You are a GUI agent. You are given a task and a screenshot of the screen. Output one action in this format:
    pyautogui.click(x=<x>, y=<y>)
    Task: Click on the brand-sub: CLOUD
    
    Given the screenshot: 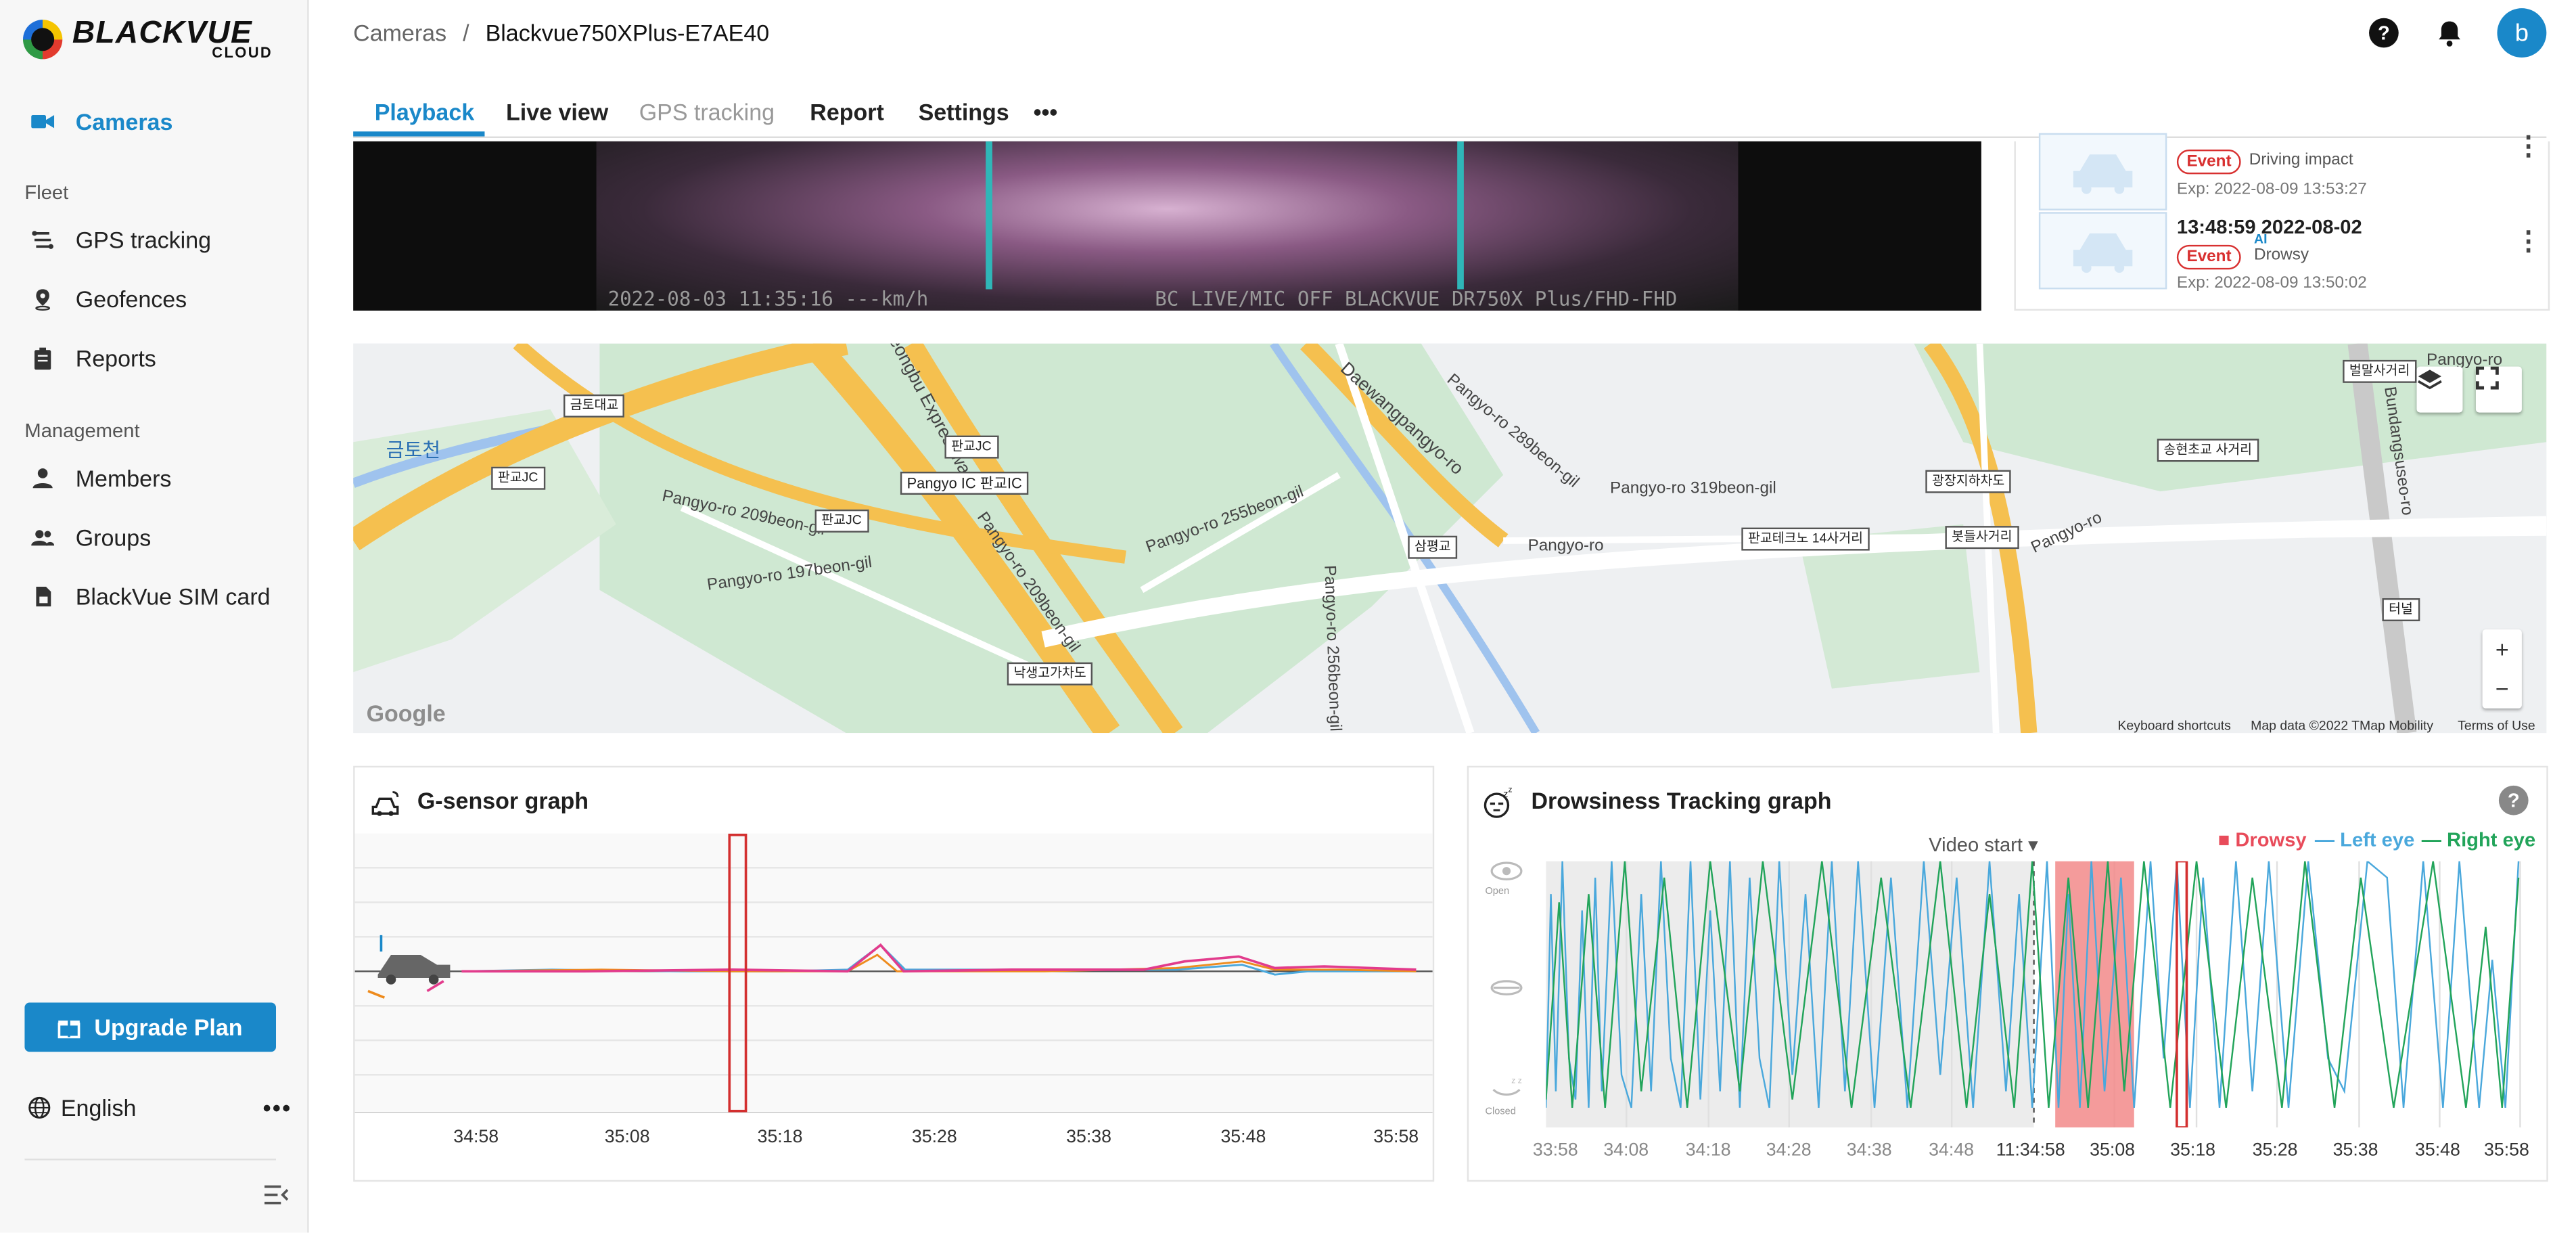 What is the action you would take?
    pyautogui.click(x=242, y=52)
    